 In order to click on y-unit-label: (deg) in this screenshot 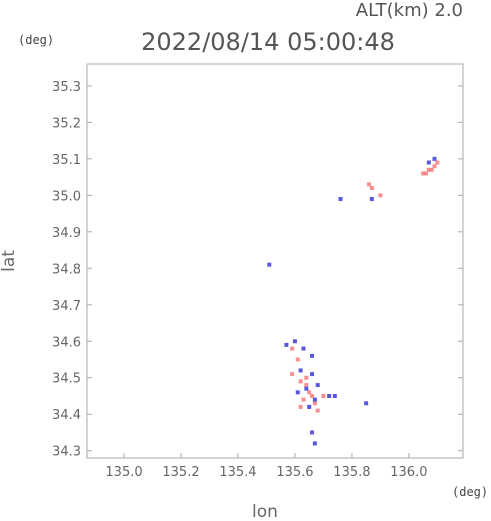, I will do `click(36, 40)`.